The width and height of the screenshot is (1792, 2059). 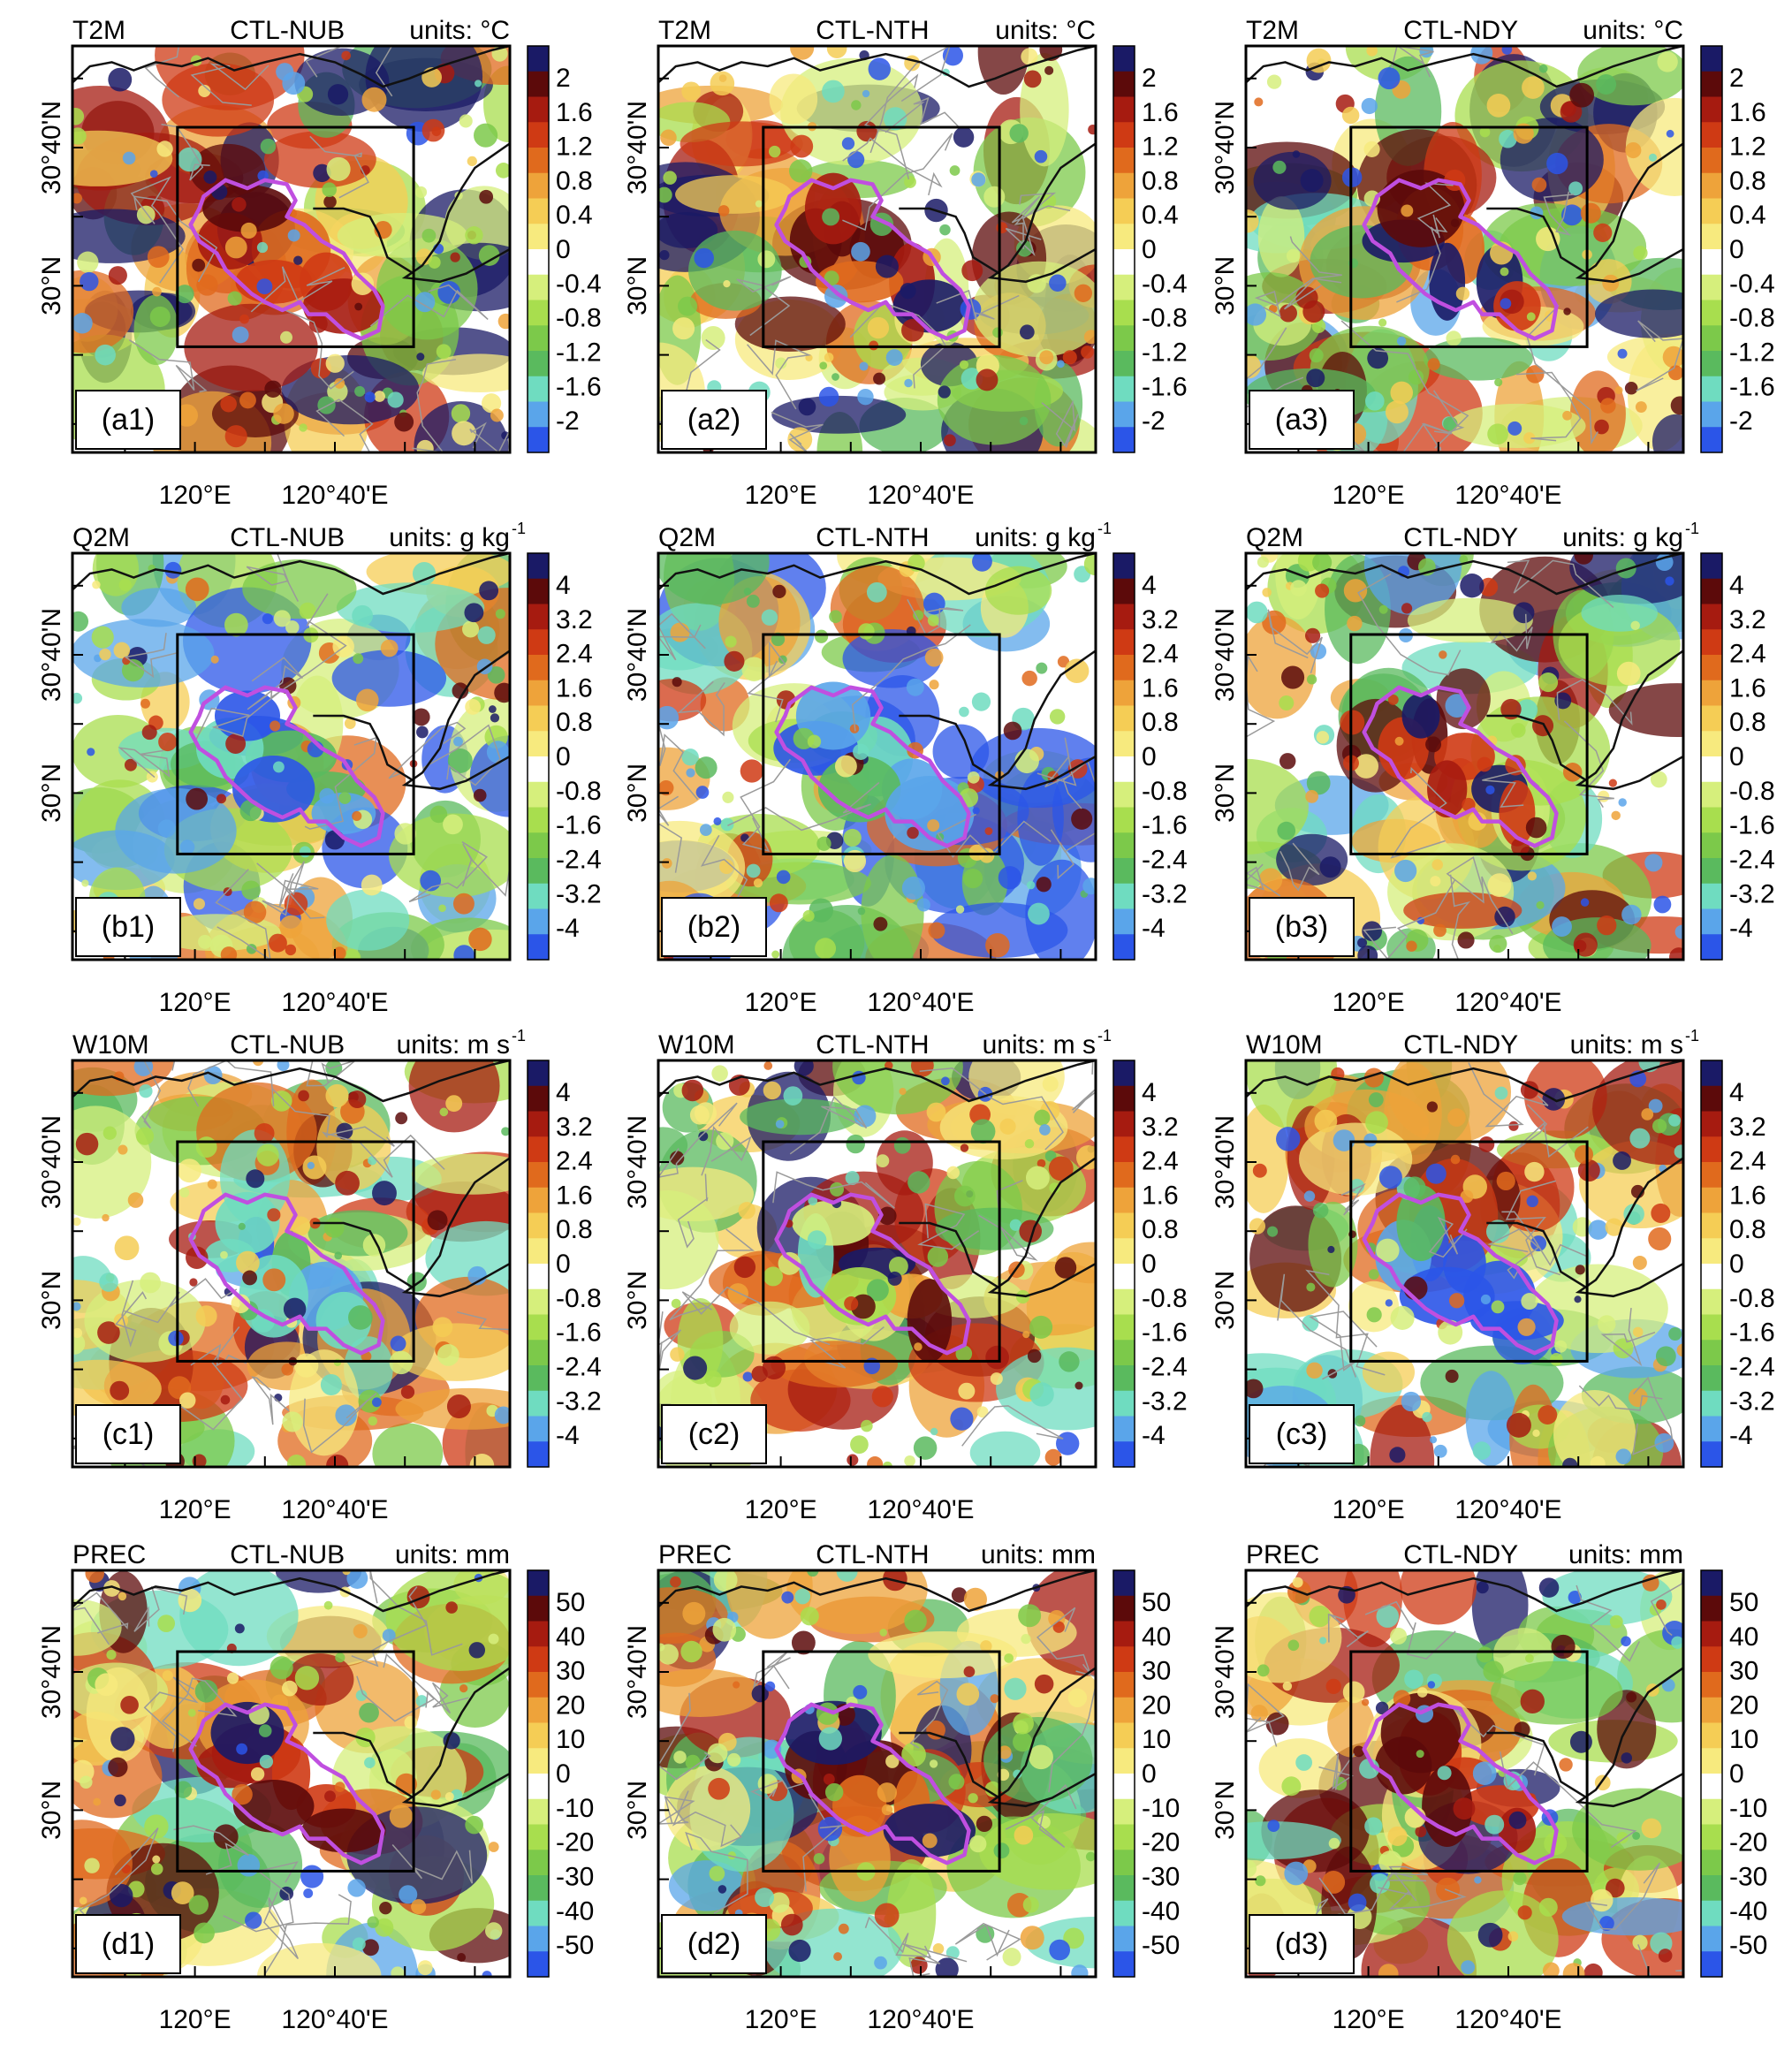 I want to click on bay-coastline, so click(x=1041, y=1227).